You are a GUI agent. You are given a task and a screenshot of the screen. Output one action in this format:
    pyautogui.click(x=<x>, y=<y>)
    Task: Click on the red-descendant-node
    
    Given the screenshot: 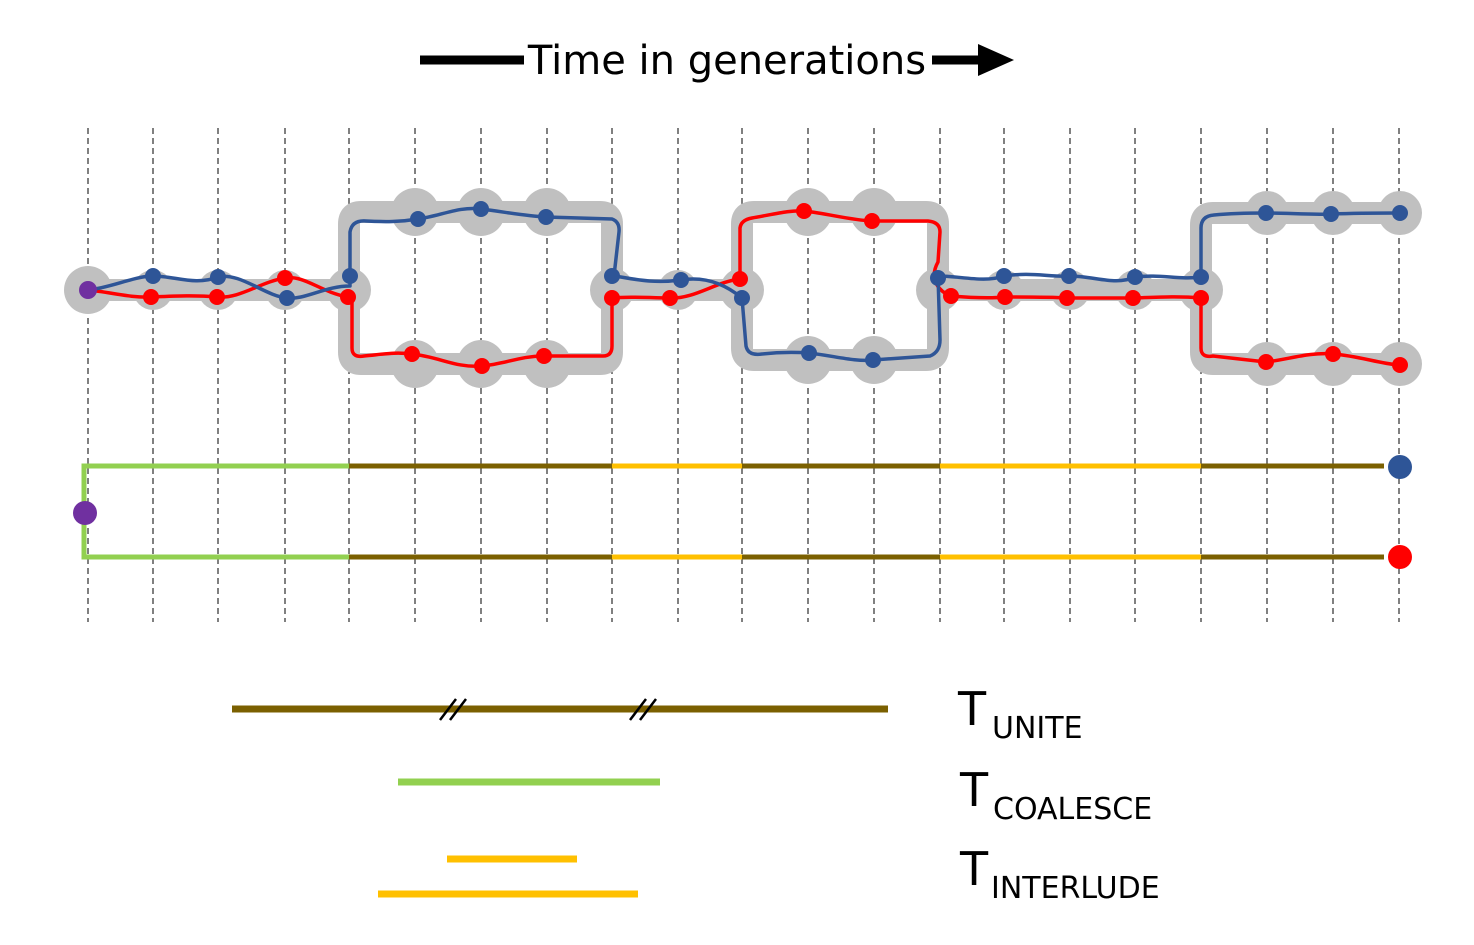 What is the action you would take?
    pyautogui.click(x=1400, y=557)
    